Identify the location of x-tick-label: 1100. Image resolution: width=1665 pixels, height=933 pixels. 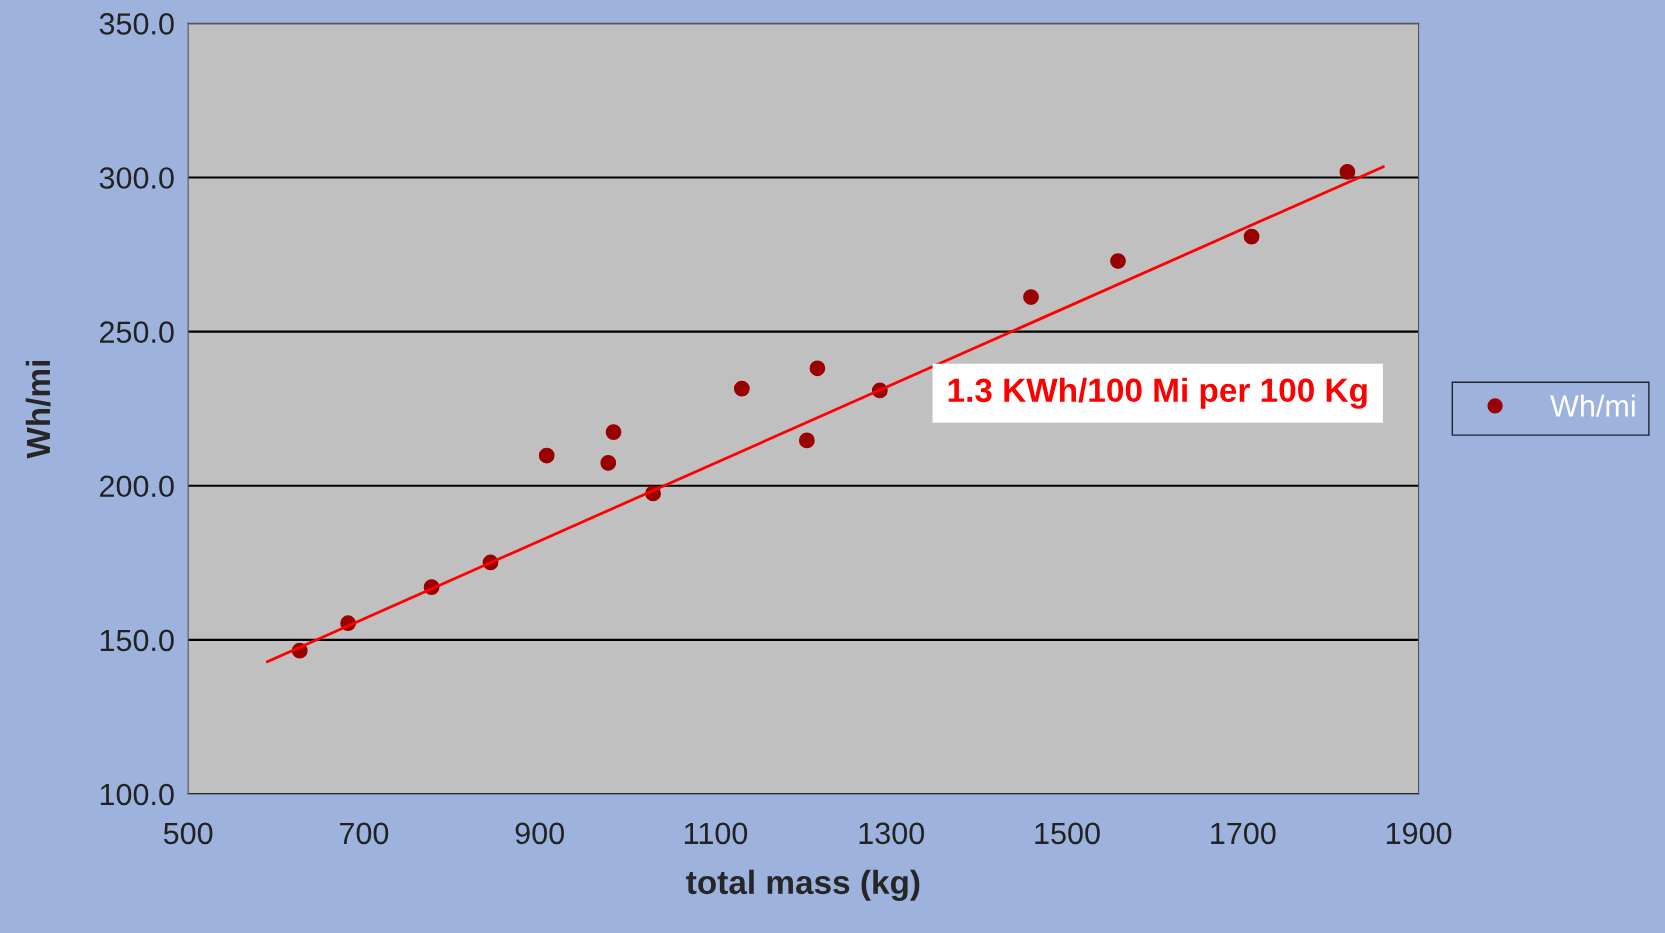
(716, 833).